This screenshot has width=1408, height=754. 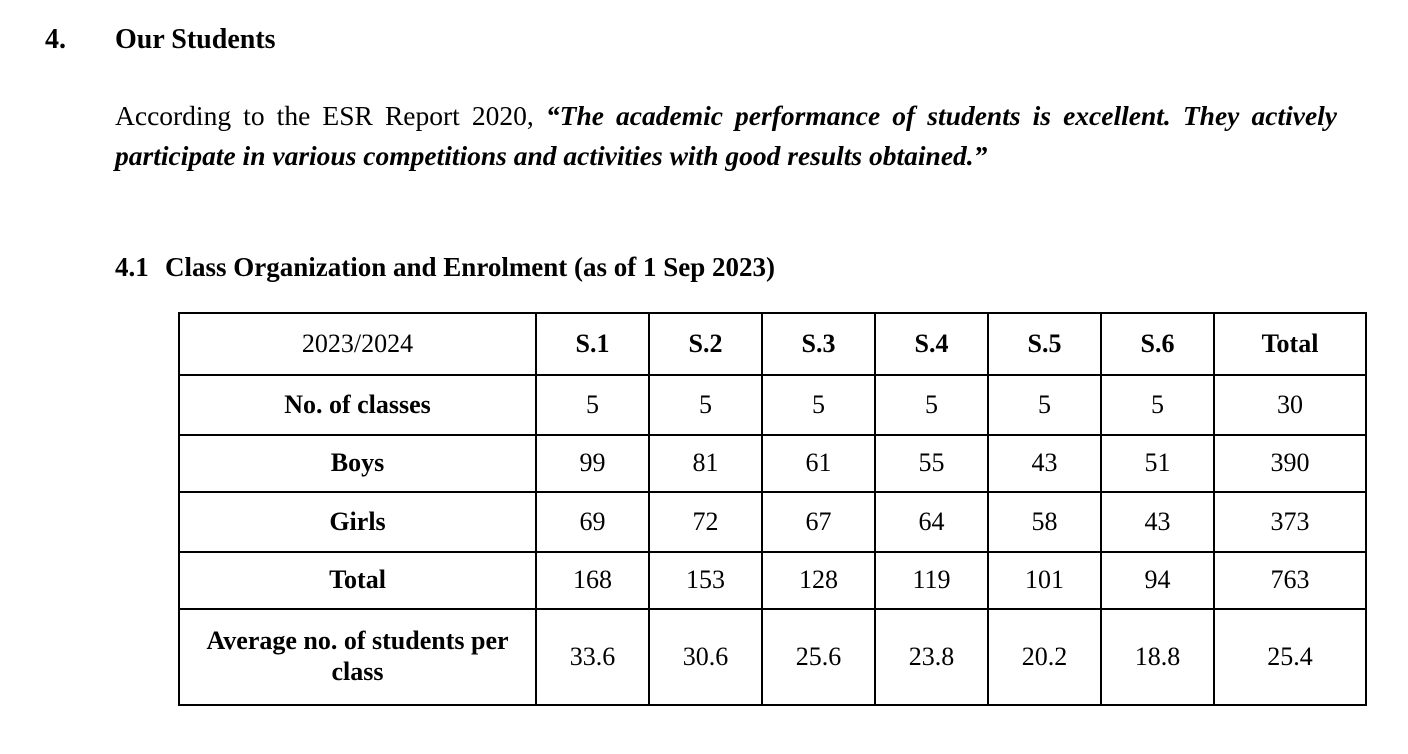 What do you see at coordinates (931, 657) in the screenshot?
I see `table-cell: 23.8` at bounding box center [931, 657].